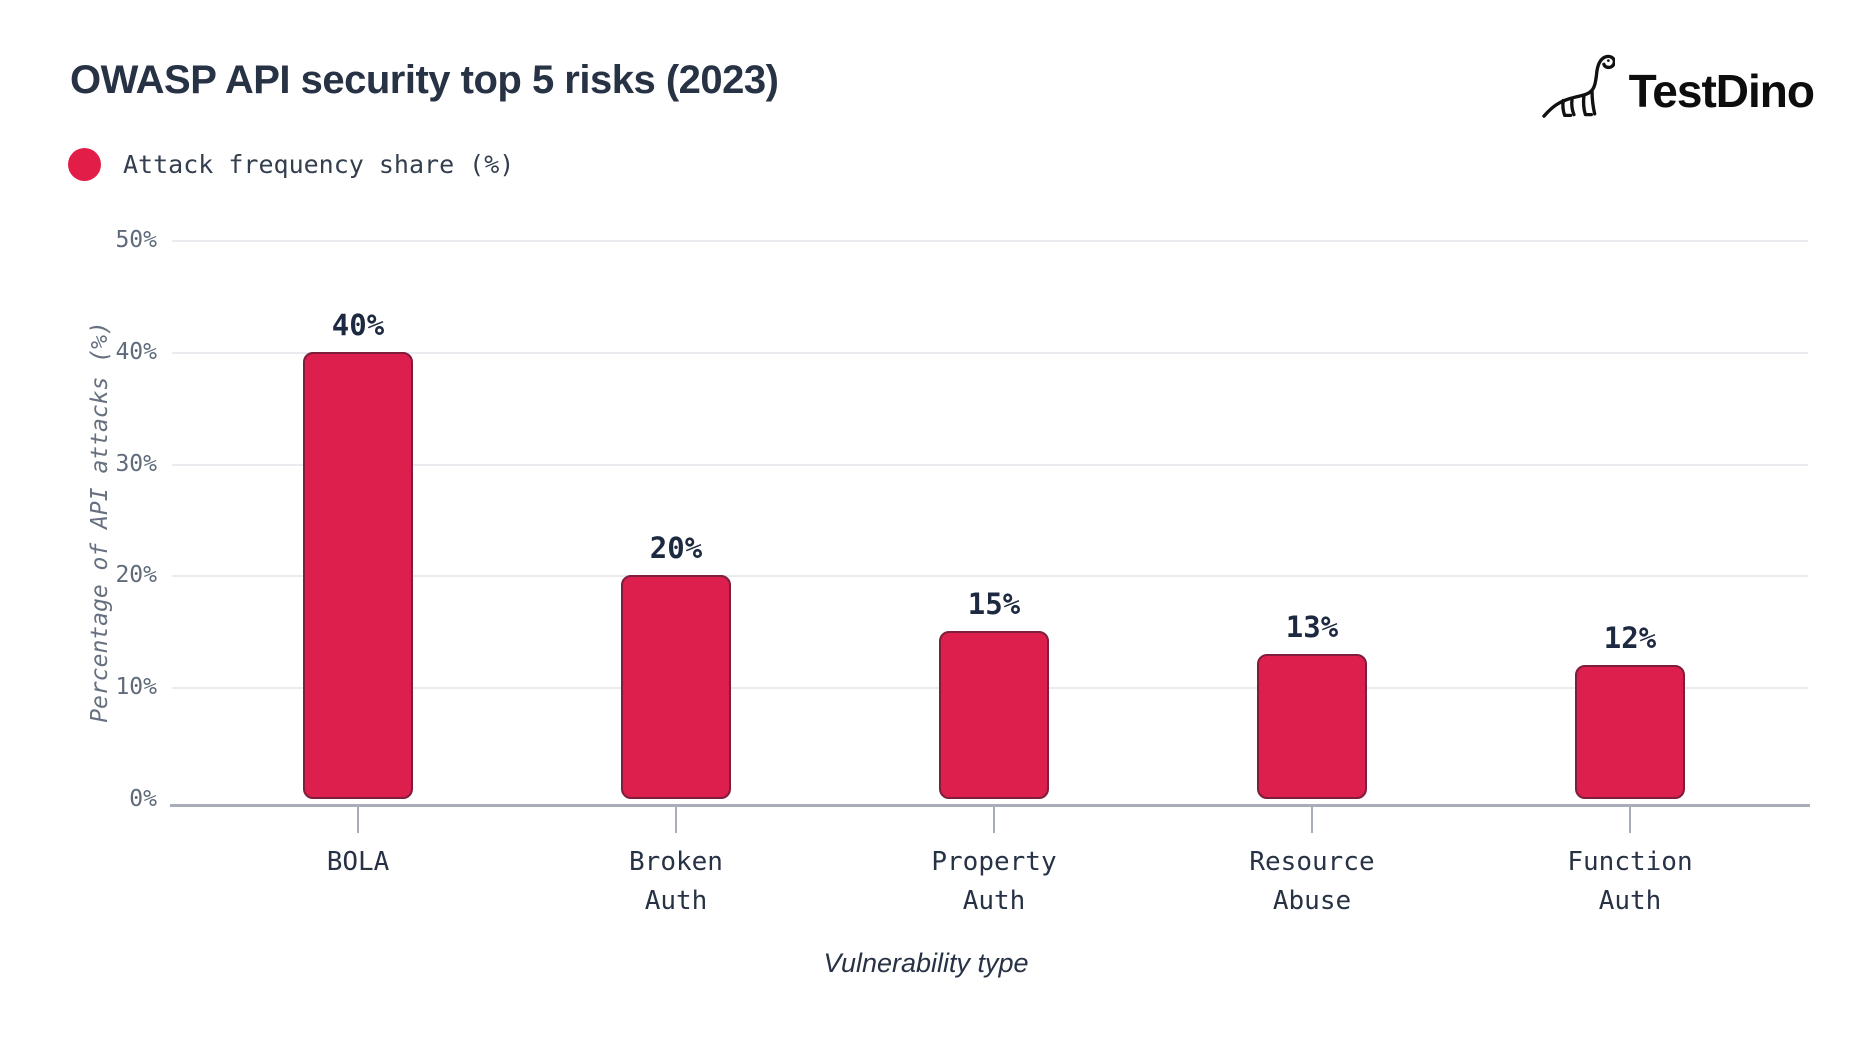  I want to click on dino-icon, so click(1578, 90).